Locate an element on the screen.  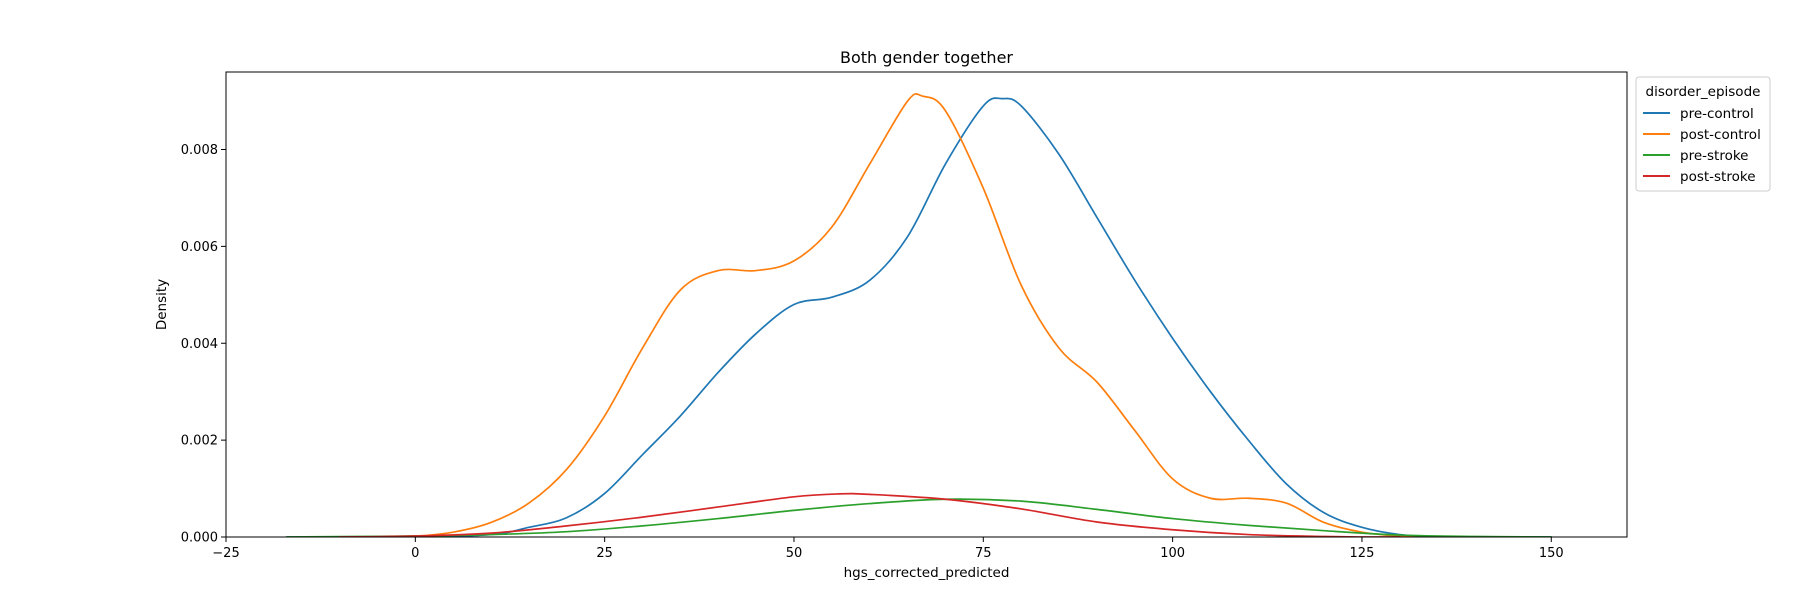
x-axis-label: hgs_corrected_predicted is located at coordinates (927, 573).